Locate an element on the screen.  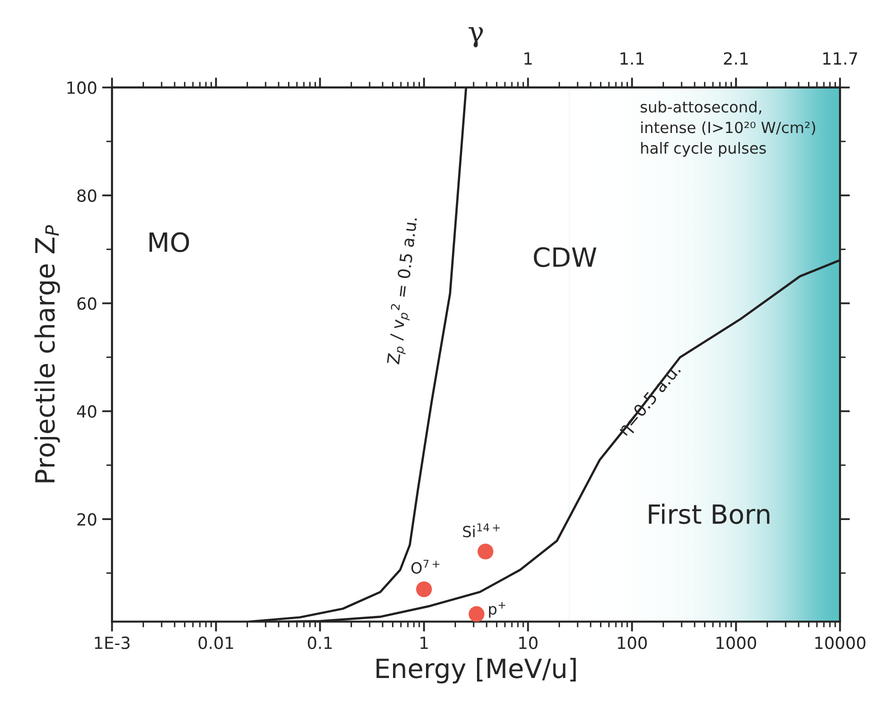
text: 1 is located at coordinates (528, 58).